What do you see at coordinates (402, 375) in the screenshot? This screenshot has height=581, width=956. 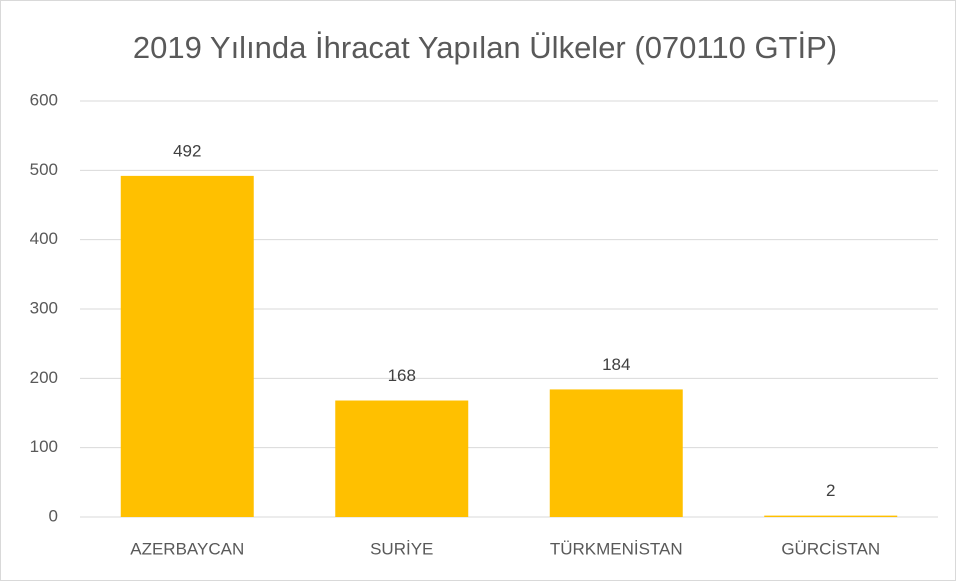 I see `data-label: 168` at bounding box center [402, 375].